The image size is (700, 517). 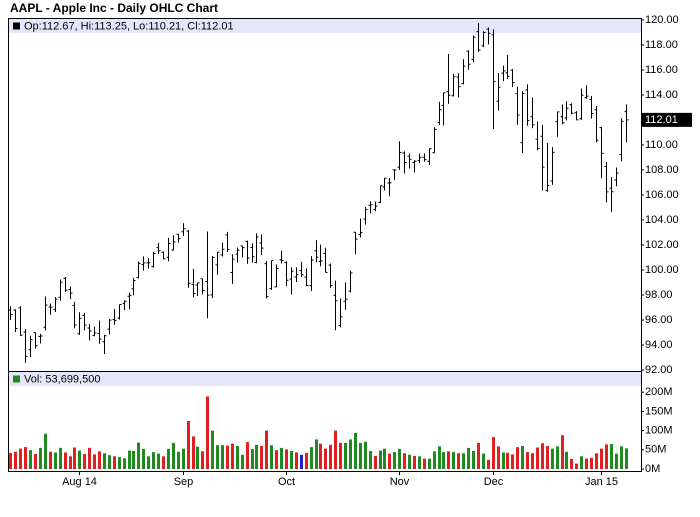 I want to click on y-tick-label: 120.00, so click(x=662, y=20).